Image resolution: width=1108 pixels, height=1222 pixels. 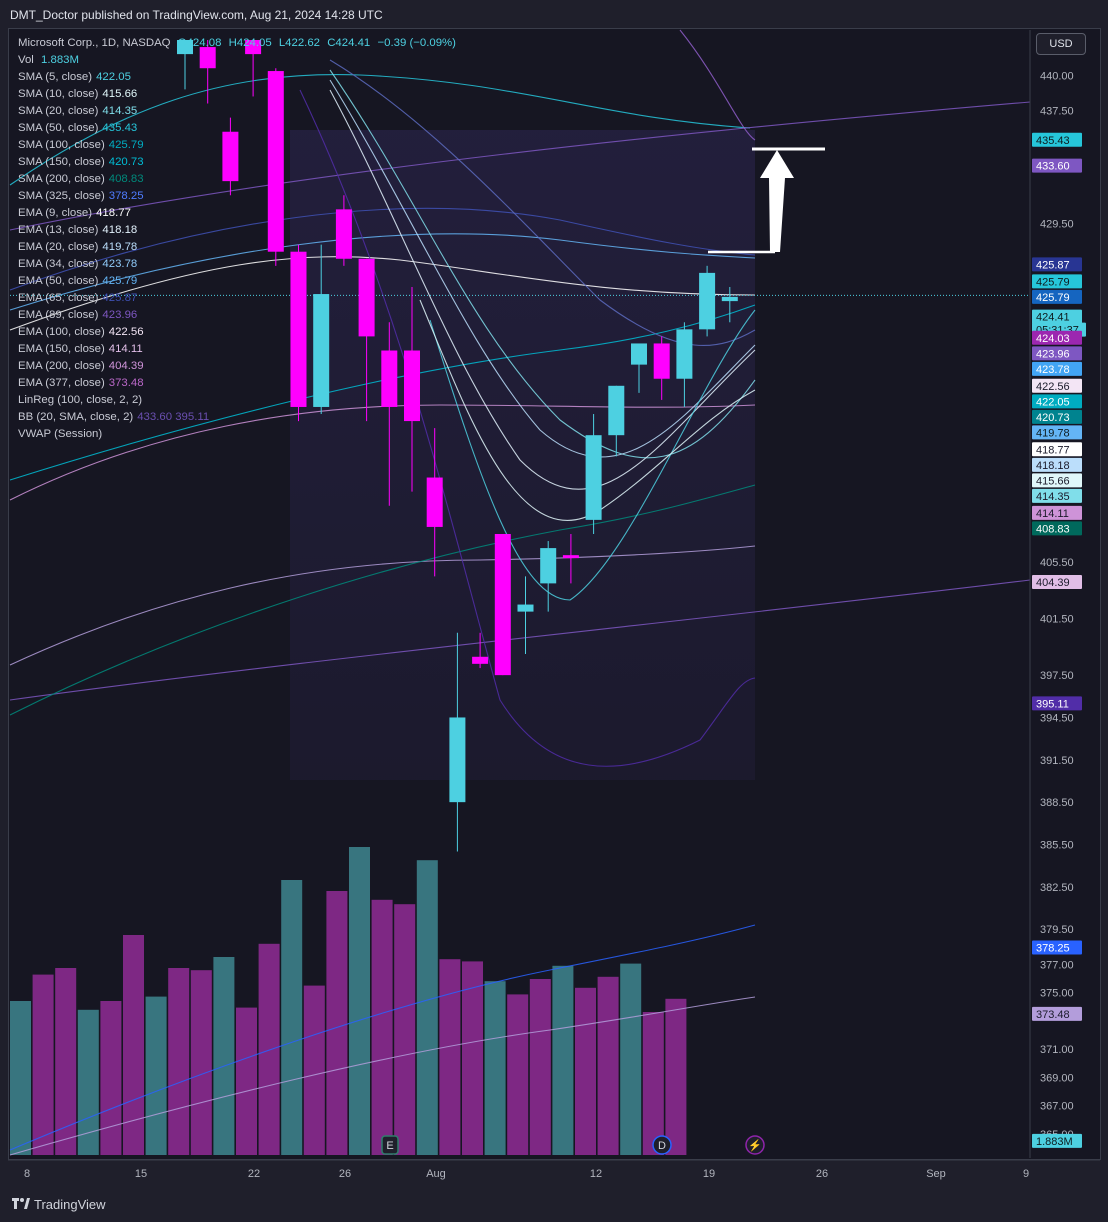 I want to click on indicator-row: EMA (200, close) 404.39, so click(x=237, y=366).